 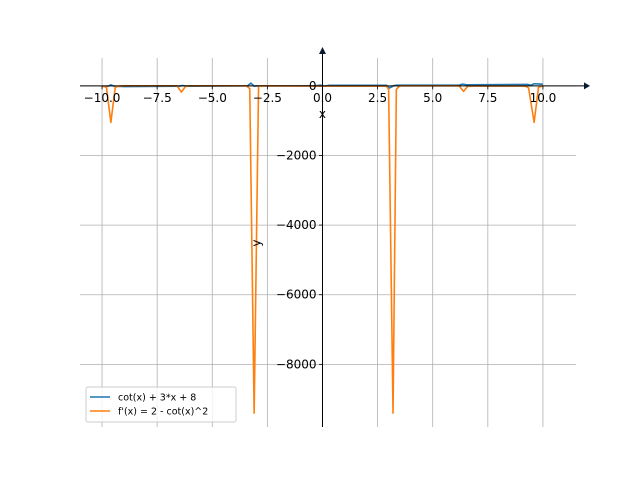 I want to click on x-tick-label: −5.0, so click(x=212, y=98).